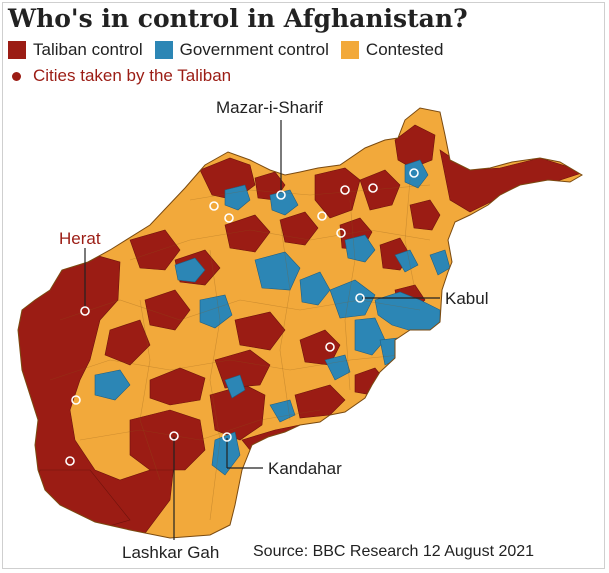 The height and width of the screenshot is (573, 609). I want to click on legend-cities: Cities taken by the Taliban, so click(119, 76).